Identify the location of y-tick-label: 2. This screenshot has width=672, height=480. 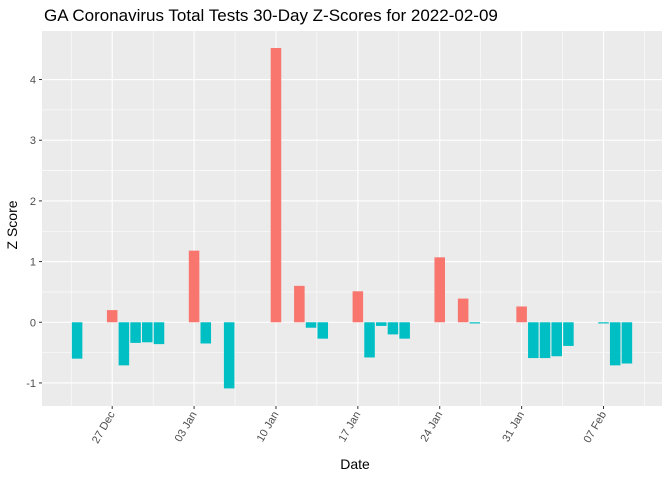
(33, 202).